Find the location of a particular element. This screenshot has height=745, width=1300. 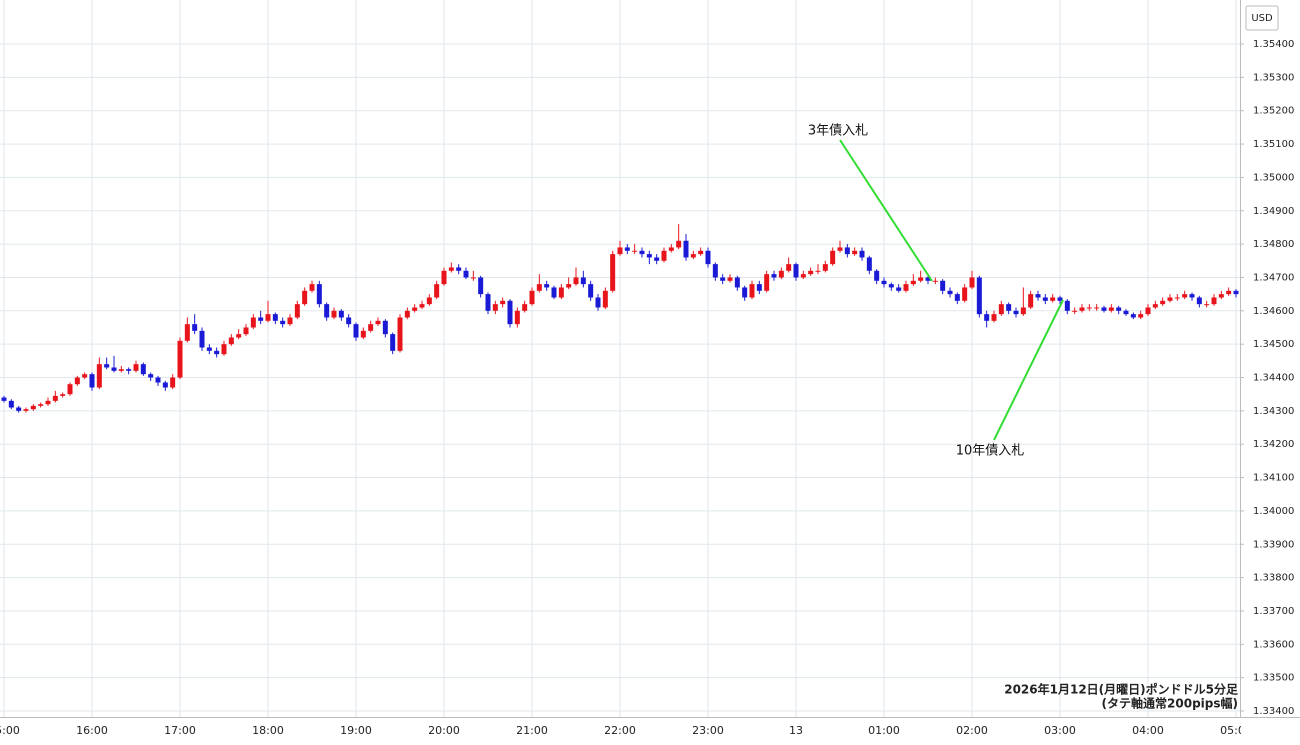

x-tick-label: 04:00 is located at coordinates (1148, 730).